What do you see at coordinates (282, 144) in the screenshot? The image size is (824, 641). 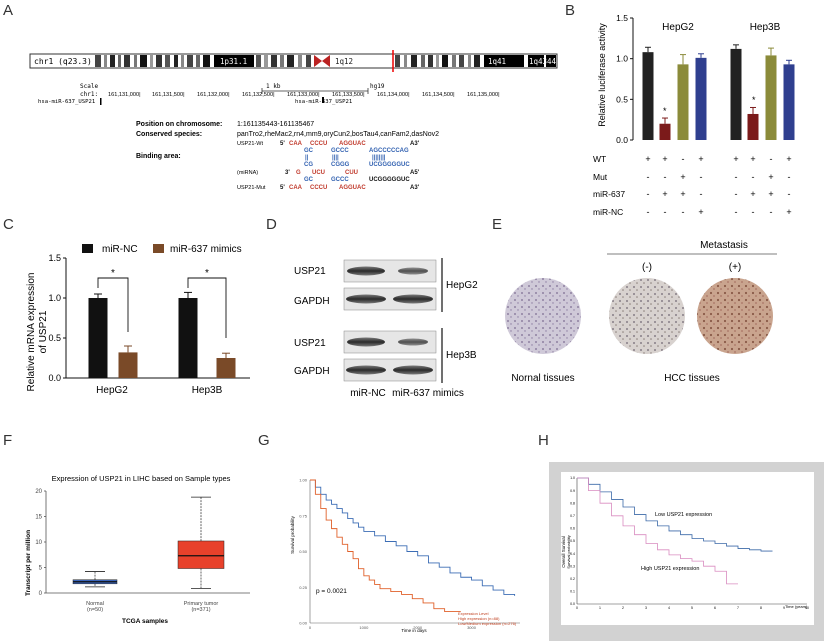 I see `svg-text: 5'` at bounding box center [282, 144].